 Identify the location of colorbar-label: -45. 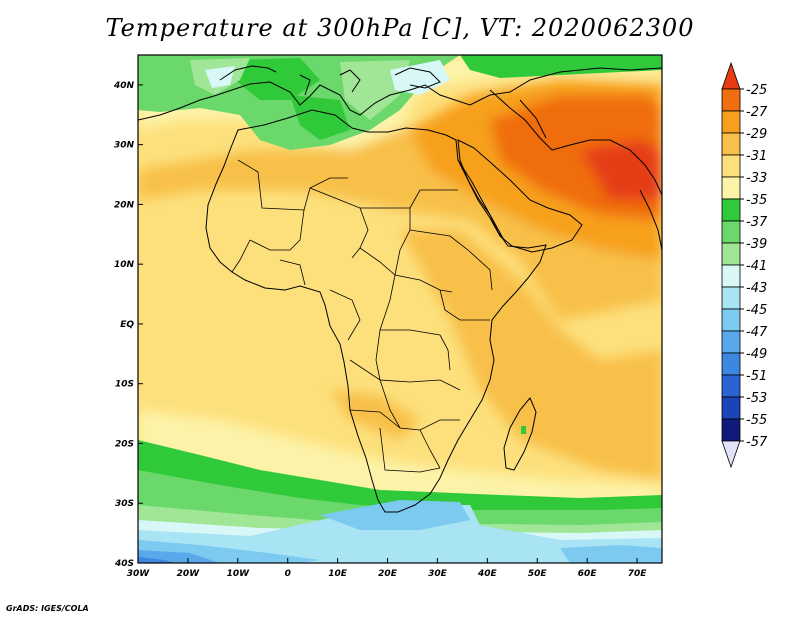
(756, 310).